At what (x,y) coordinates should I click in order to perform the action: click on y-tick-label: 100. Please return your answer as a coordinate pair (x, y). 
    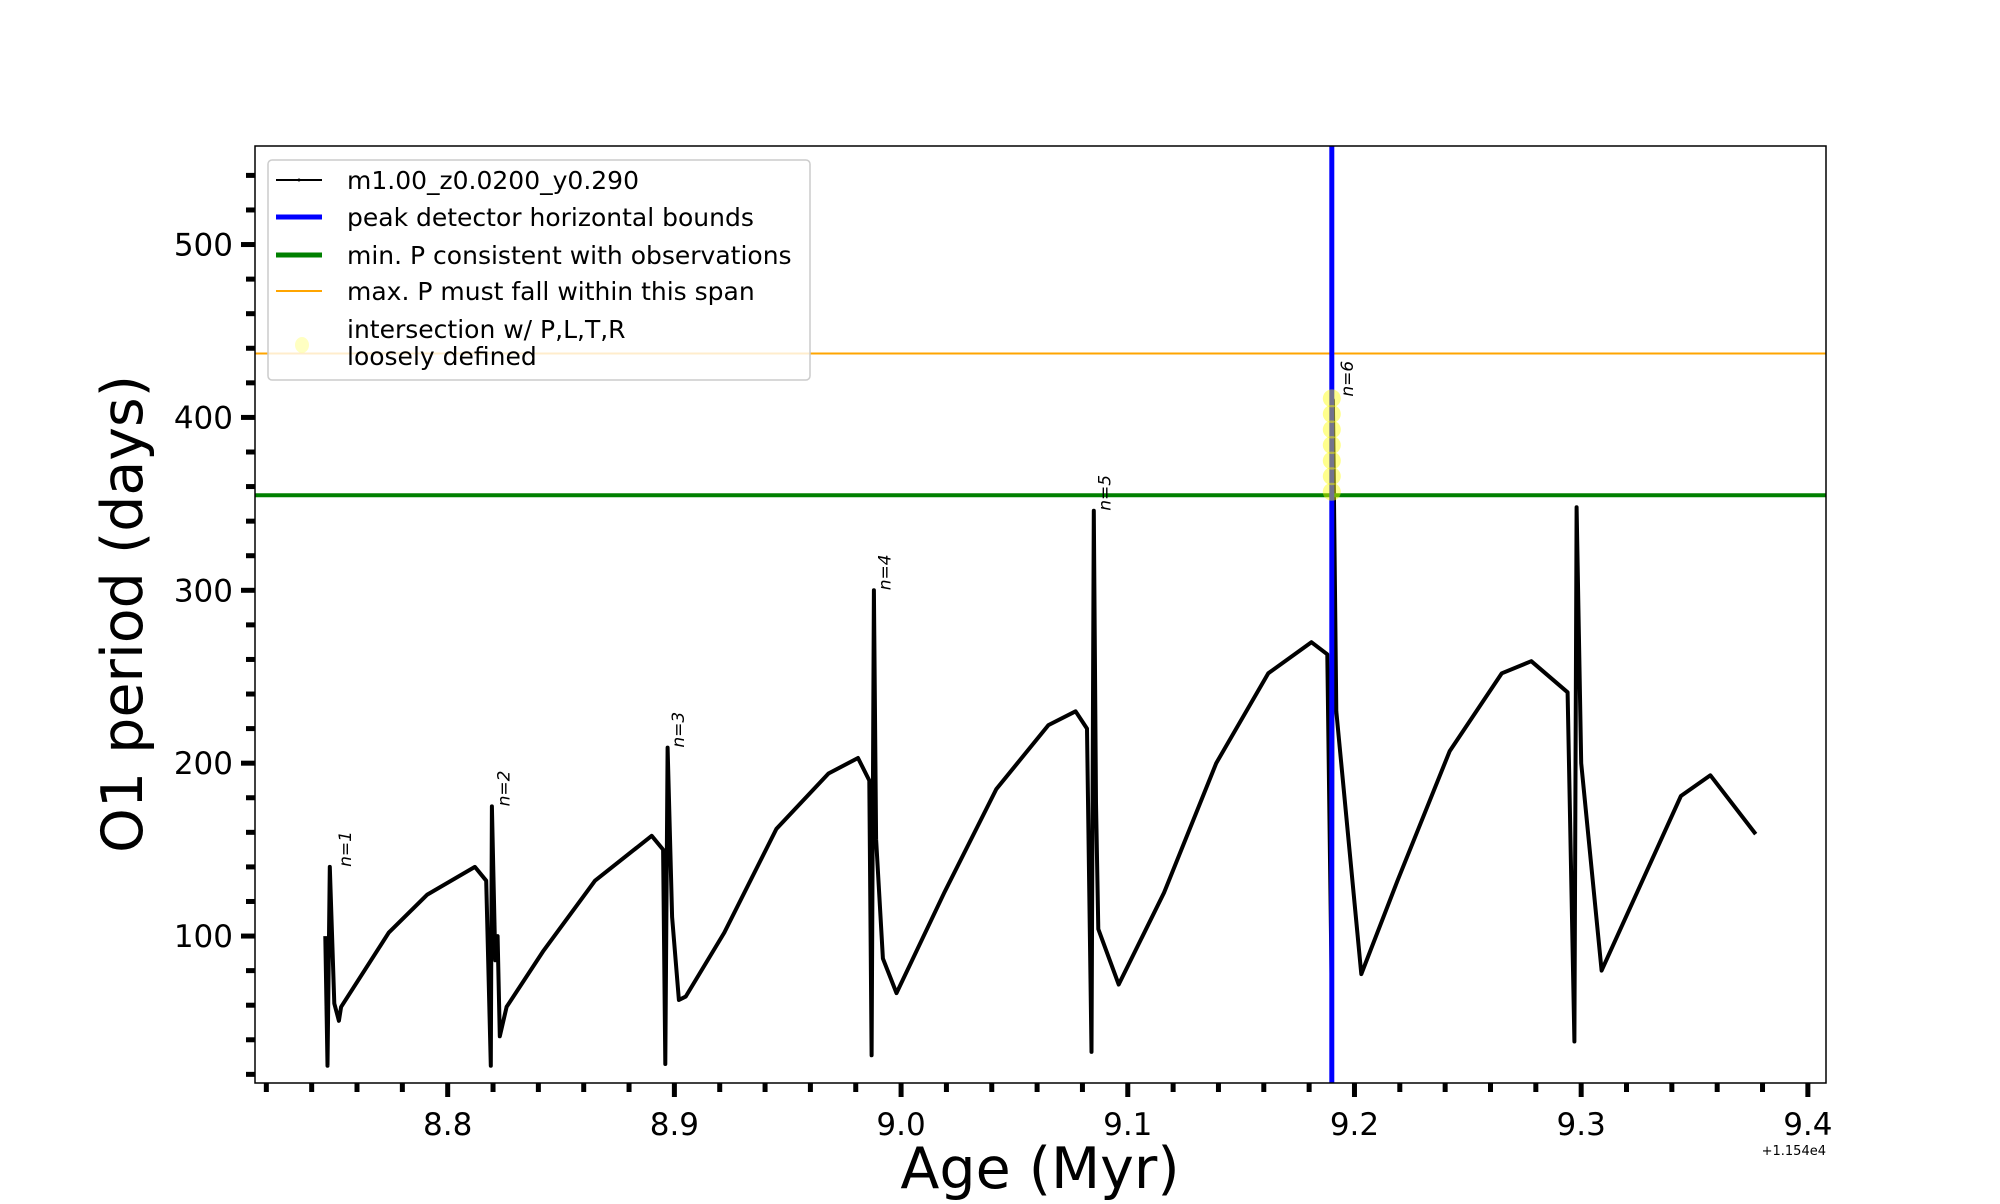
    Looking at the image, I should click on (203, 937).